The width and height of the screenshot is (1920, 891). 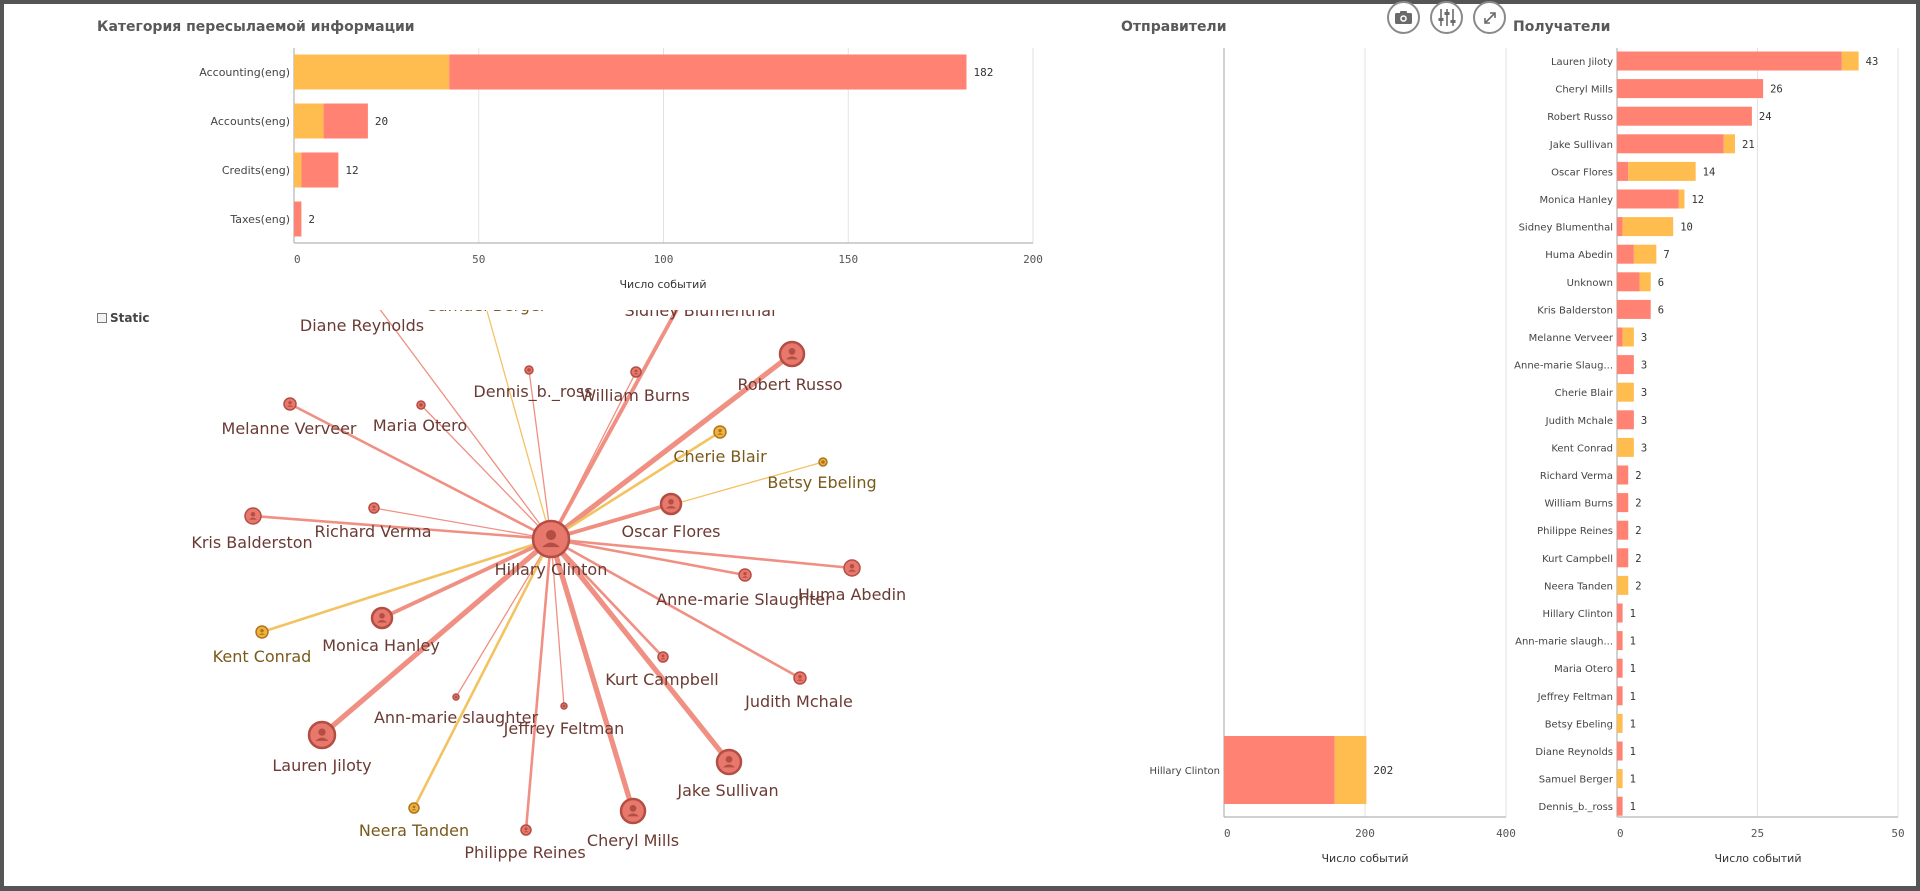 What do you see at coordinates (1575, 697) in the screenshot?
I see `category-label: Jeffrey Feltman` at bounding box center [1575, 697].